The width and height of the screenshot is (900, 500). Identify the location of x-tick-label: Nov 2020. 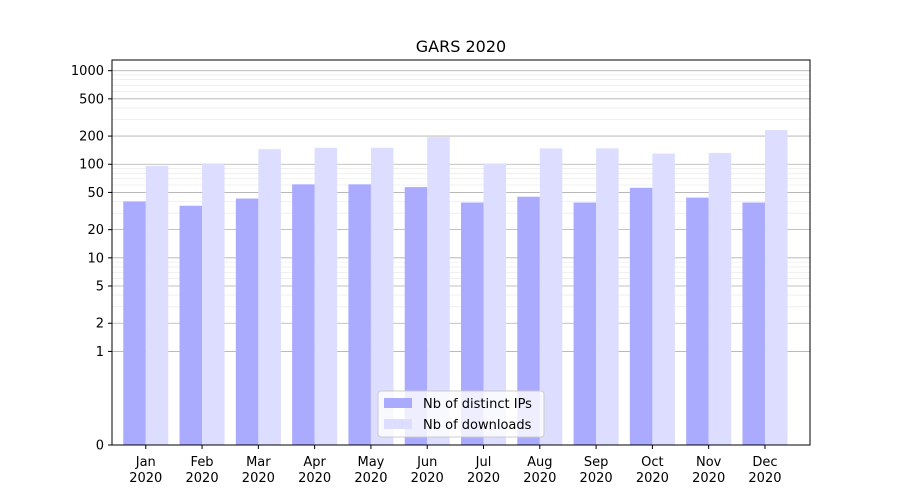
(708, 470).